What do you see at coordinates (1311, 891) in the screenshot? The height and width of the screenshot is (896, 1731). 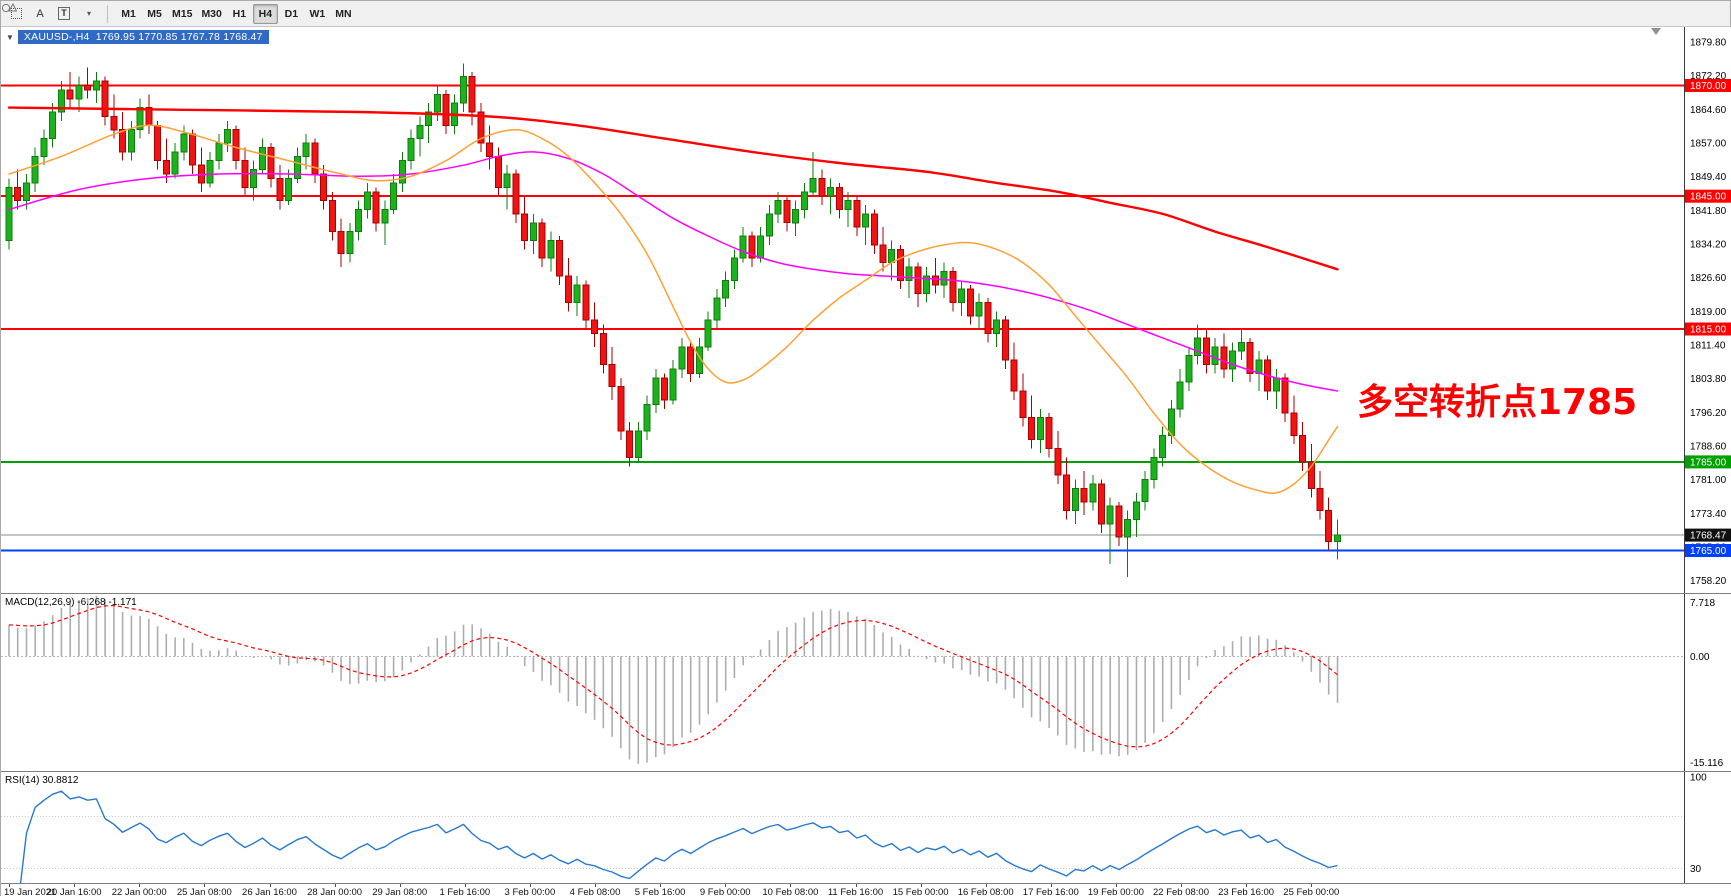 I see `date-label: 25 Feb 00:00` at bounding box center [1311, 891].